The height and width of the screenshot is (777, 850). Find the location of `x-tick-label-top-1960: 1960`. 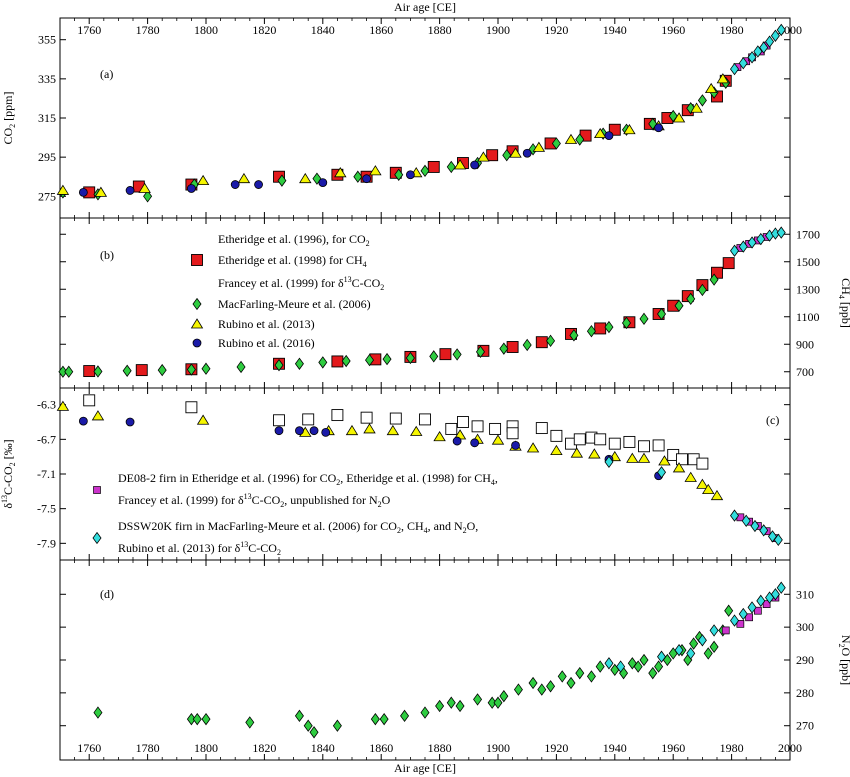

x-tick-label-top-1960: 1960 is located at coordinates (673, 30).